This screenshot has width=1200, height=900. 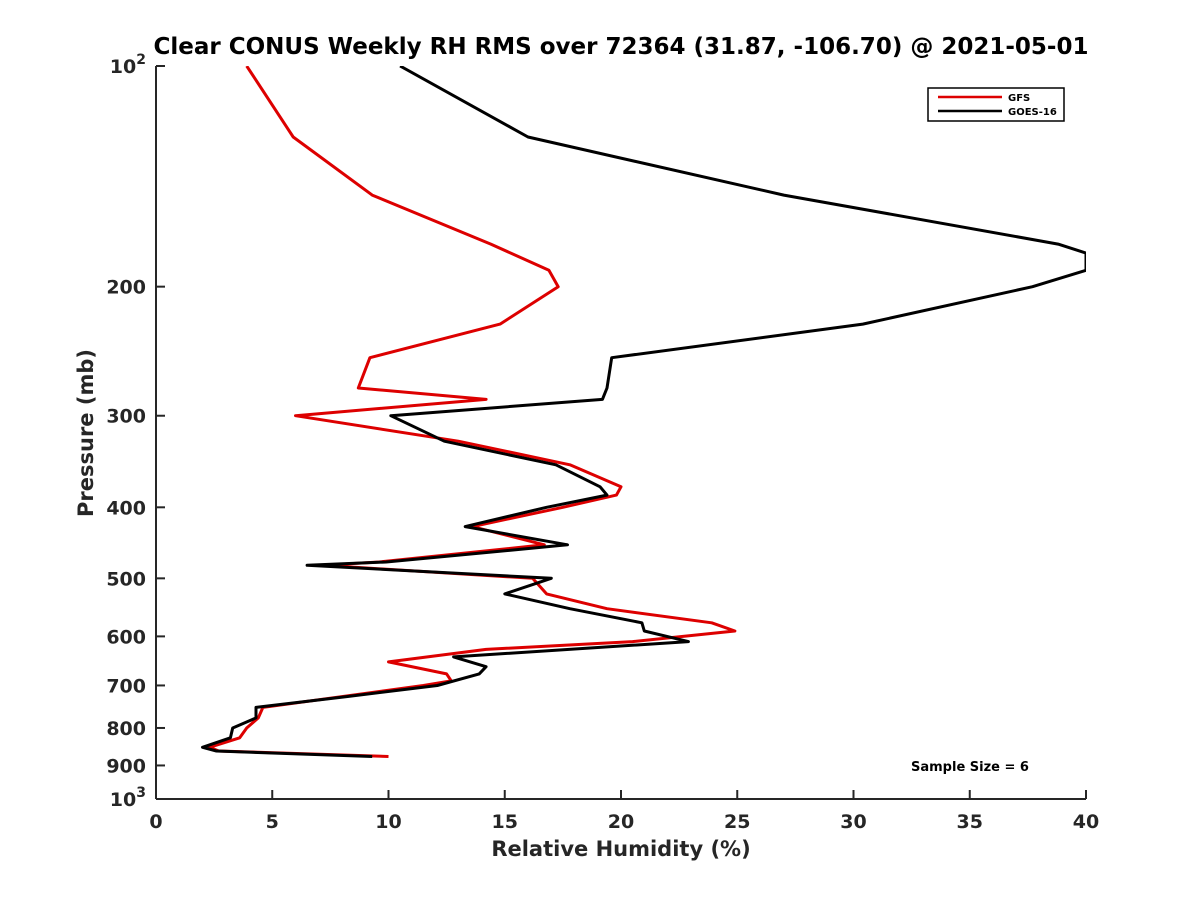 I want to click on y-tick-label: 900, so click(x=126, y=766).